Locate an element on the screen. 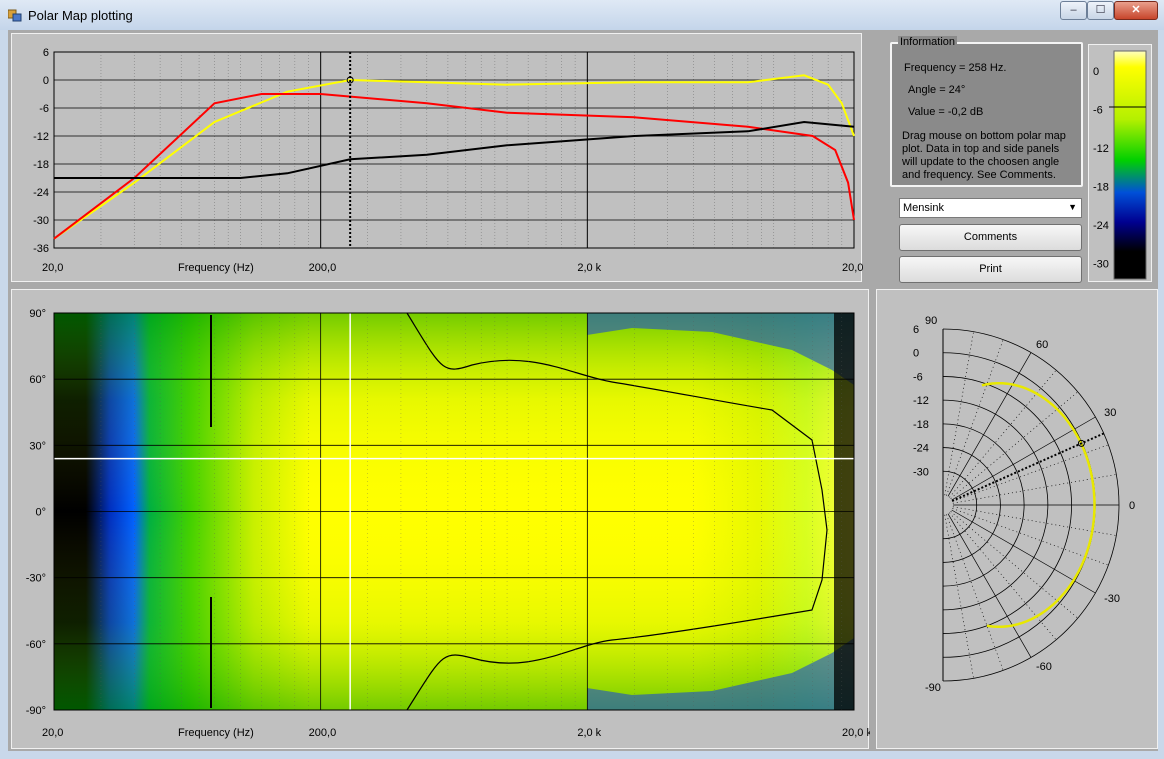 This screenshot has height=759, width=1164. y-tick-label: -12 is located at coordinates (41, 137).